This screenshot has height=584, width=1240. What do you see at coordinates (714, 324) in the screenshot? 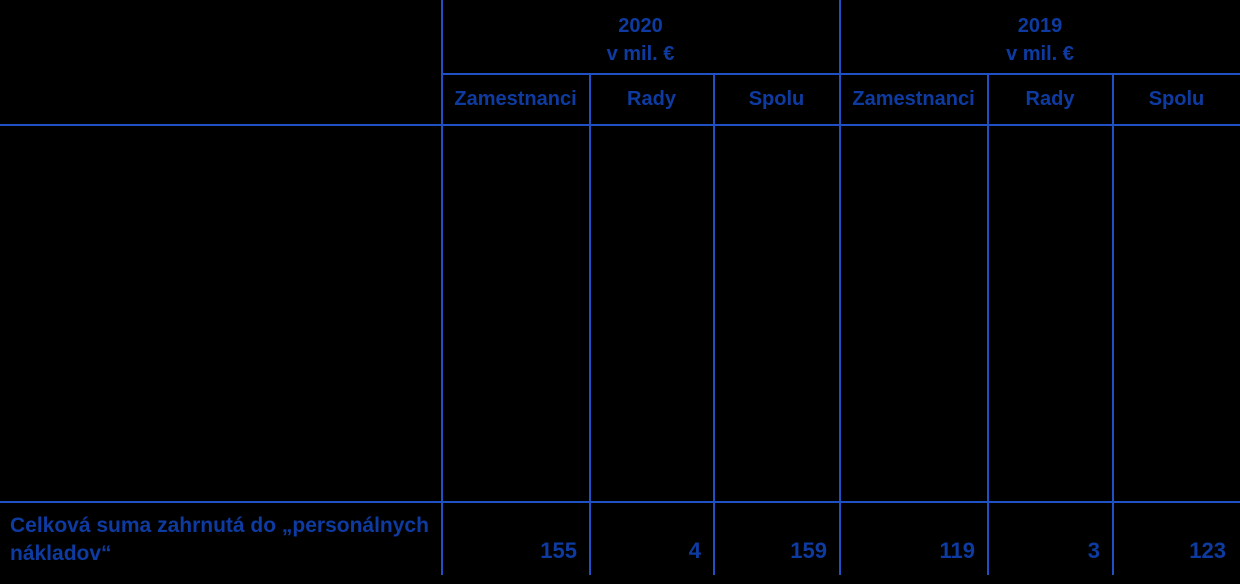
I see `grid-vline-2020-rady-right` at bounding box center [714, 324].